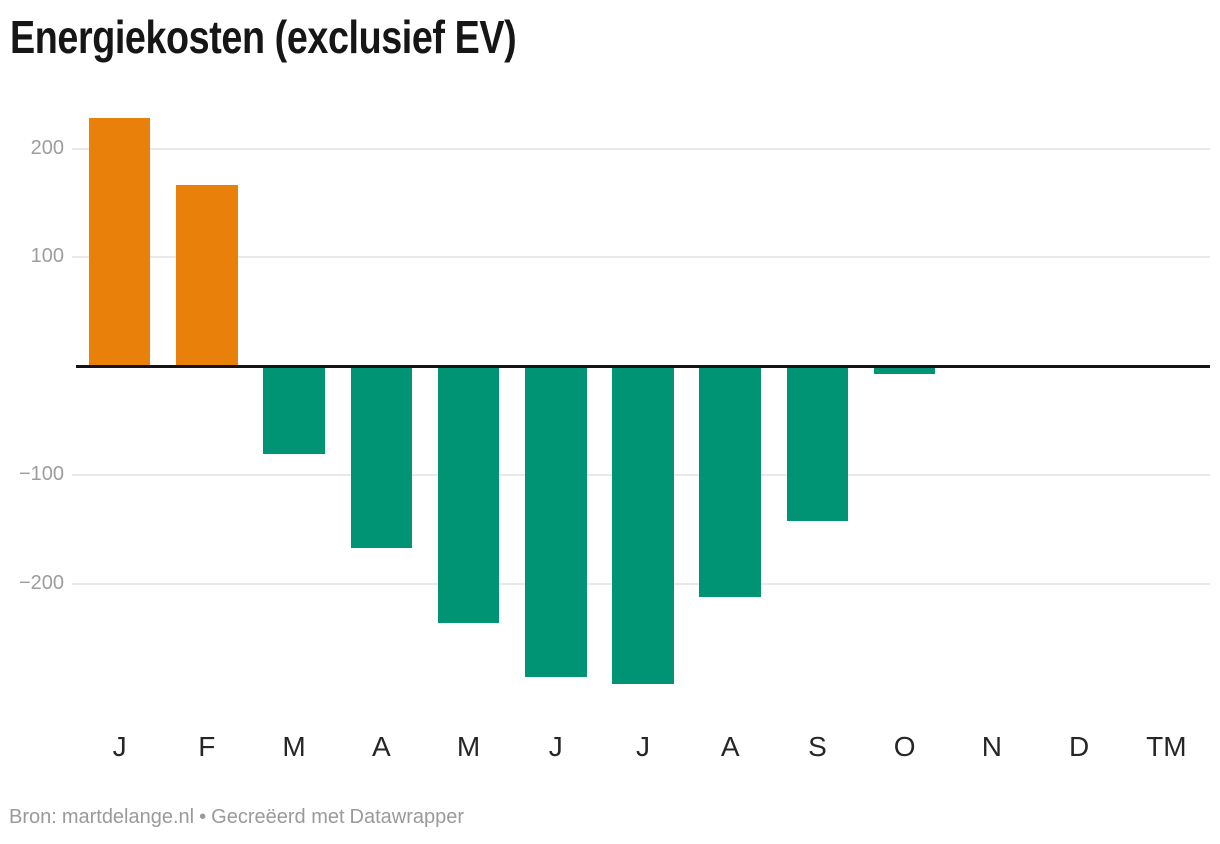 The image size is (1220, 844). What do you see at coordinates (263, 37) in the screenshot?
I see `chart-title: Energiekosten (exclusief EV)` at bounding box center [263, 37].